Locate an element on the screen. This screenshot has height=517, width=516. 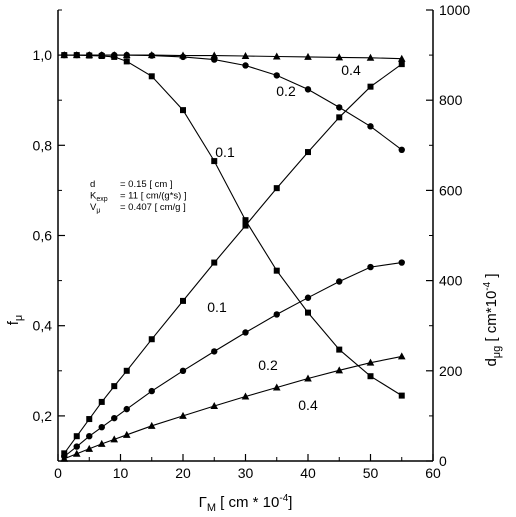
x-tick-label: 20 is located at coordinates (183, 473).